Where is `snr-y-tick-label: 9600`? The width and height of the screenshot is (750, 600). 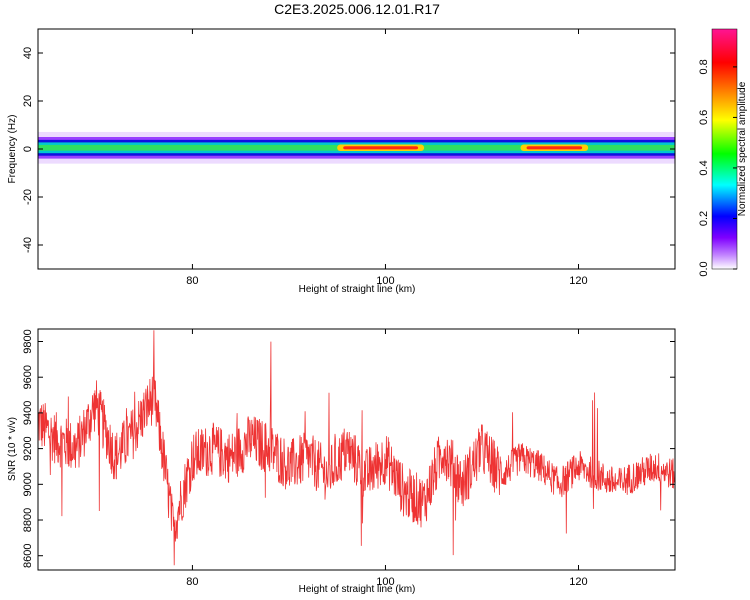
snr-y-tick-label: 9600 is located at coordinates (28, 377).